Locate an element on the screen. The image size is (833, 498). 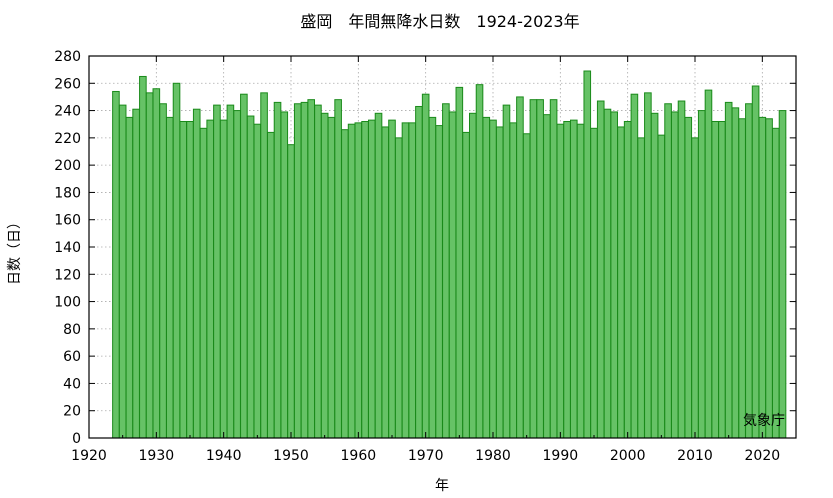
bar-1998 is located at coordinates (614, 275).